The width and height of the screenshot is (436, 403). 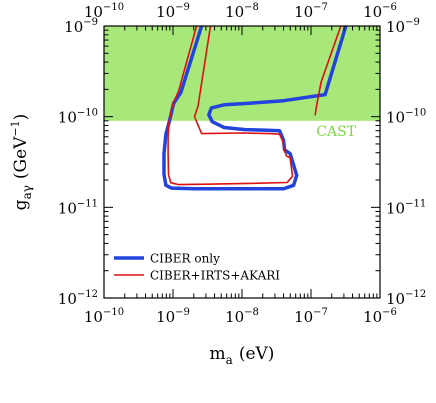 I want to click on y-tick-label-left: 10−12, so click(x=78, y=298).